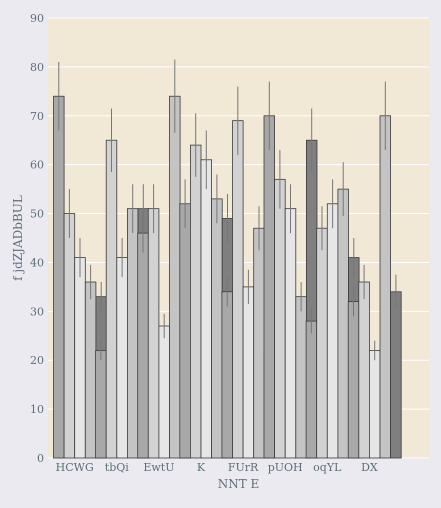 Image resolution: width=441 pixels, height=508 pixels. I want to click on y-tick-label: 30, so click(37, 311).